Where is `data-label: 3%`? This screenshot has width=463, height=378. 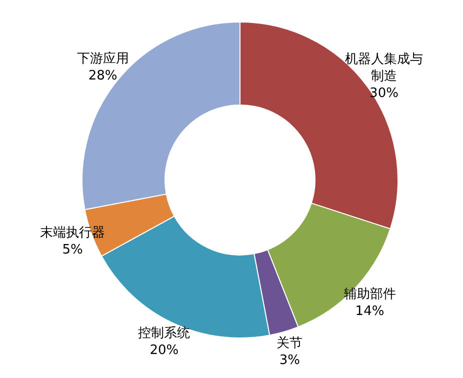
data-label: 3% is located at coordinates (289, 360).